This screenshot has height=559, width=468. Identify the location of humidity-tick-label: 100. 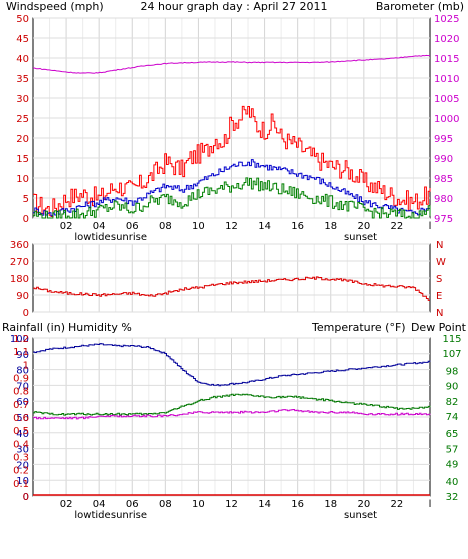
(19, 339).